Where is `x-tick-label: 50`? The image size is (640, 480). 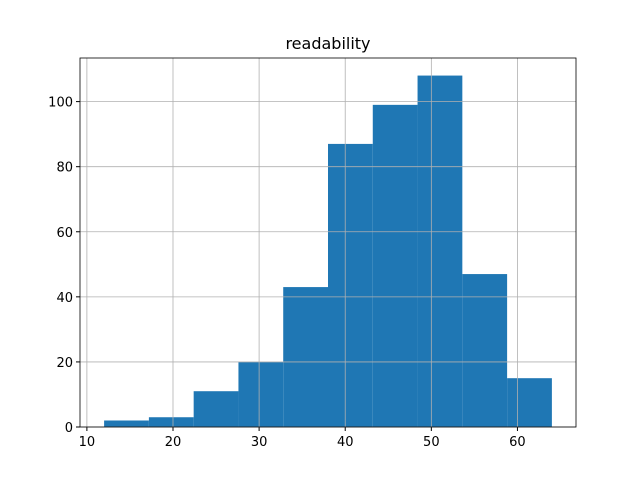 x-tick-label: 50 is located at coordinates (431, 442).